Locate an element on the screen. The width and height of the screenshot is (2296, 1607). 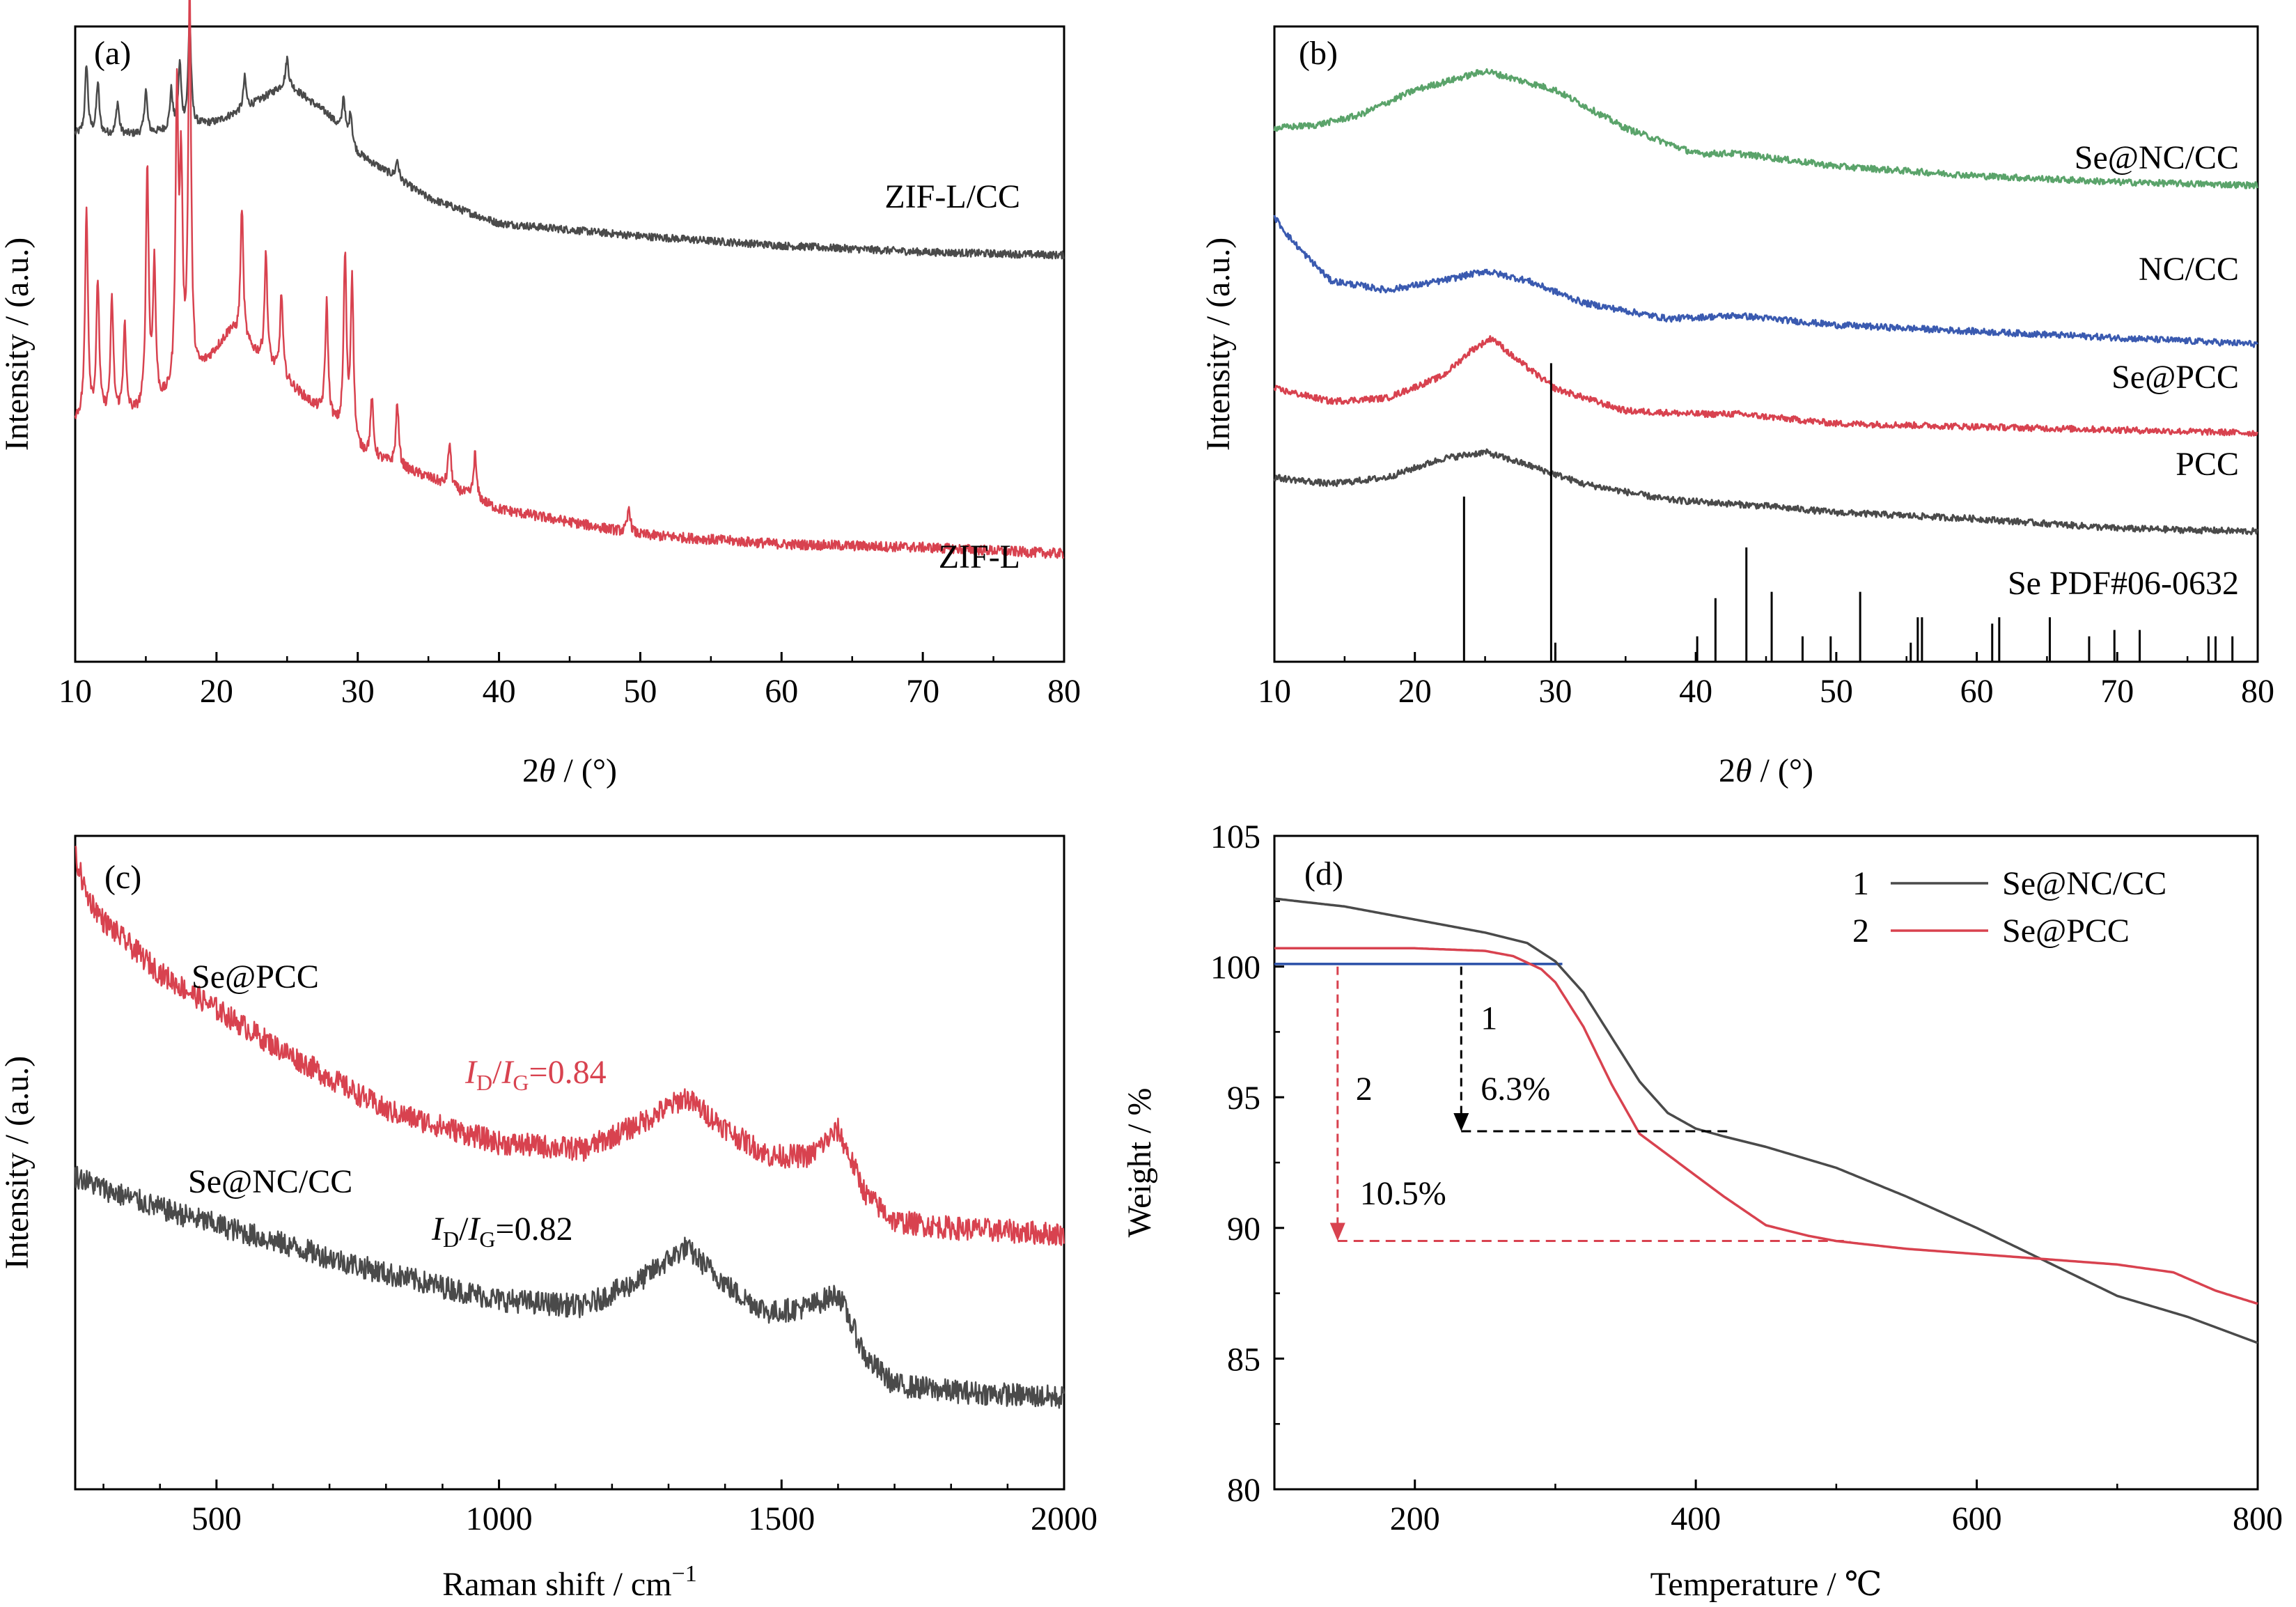
series-label-nc-cc: NC/CC is located at coordinates (2189, 269).